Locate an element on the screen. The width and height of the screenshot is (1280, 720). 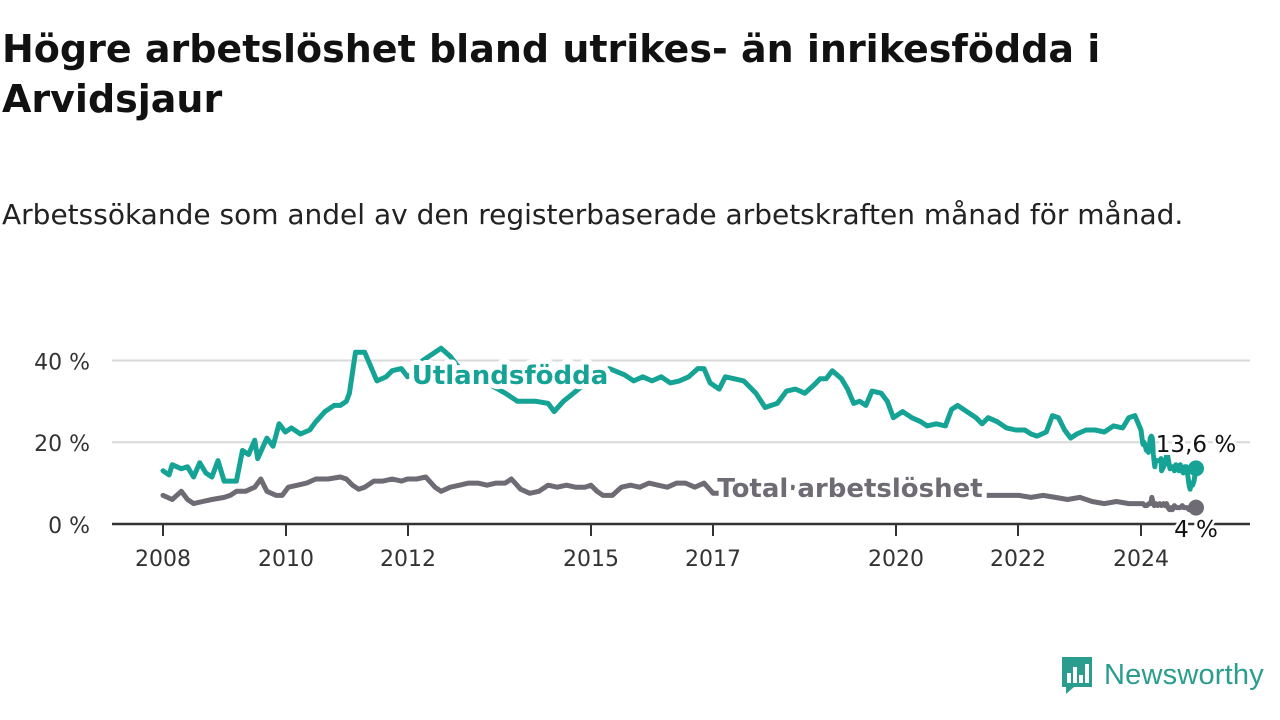
y-tick-label: 40 % is located at coordinates (62, 362).